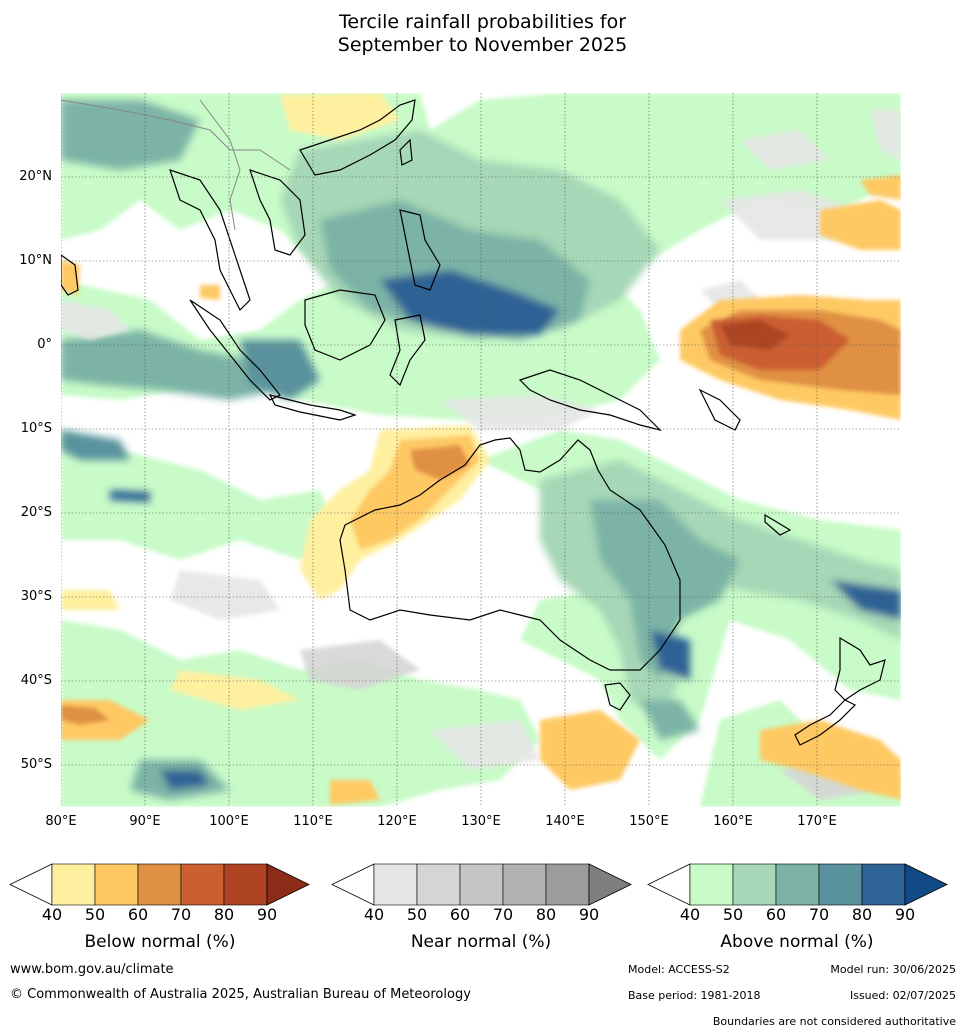 This screenshot has height=1035, width=965. Describe the element at coordinates (482, 45) in the screenshot. I see `map-title-line2: September to November 2025` at that location.